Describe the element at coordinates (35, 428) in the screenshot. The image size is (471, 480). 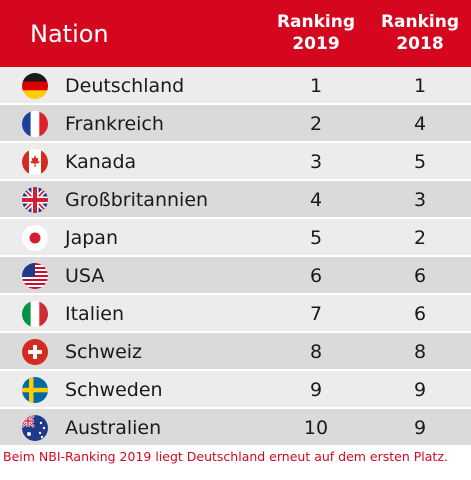
I see `australia-flag-icon` at that location.